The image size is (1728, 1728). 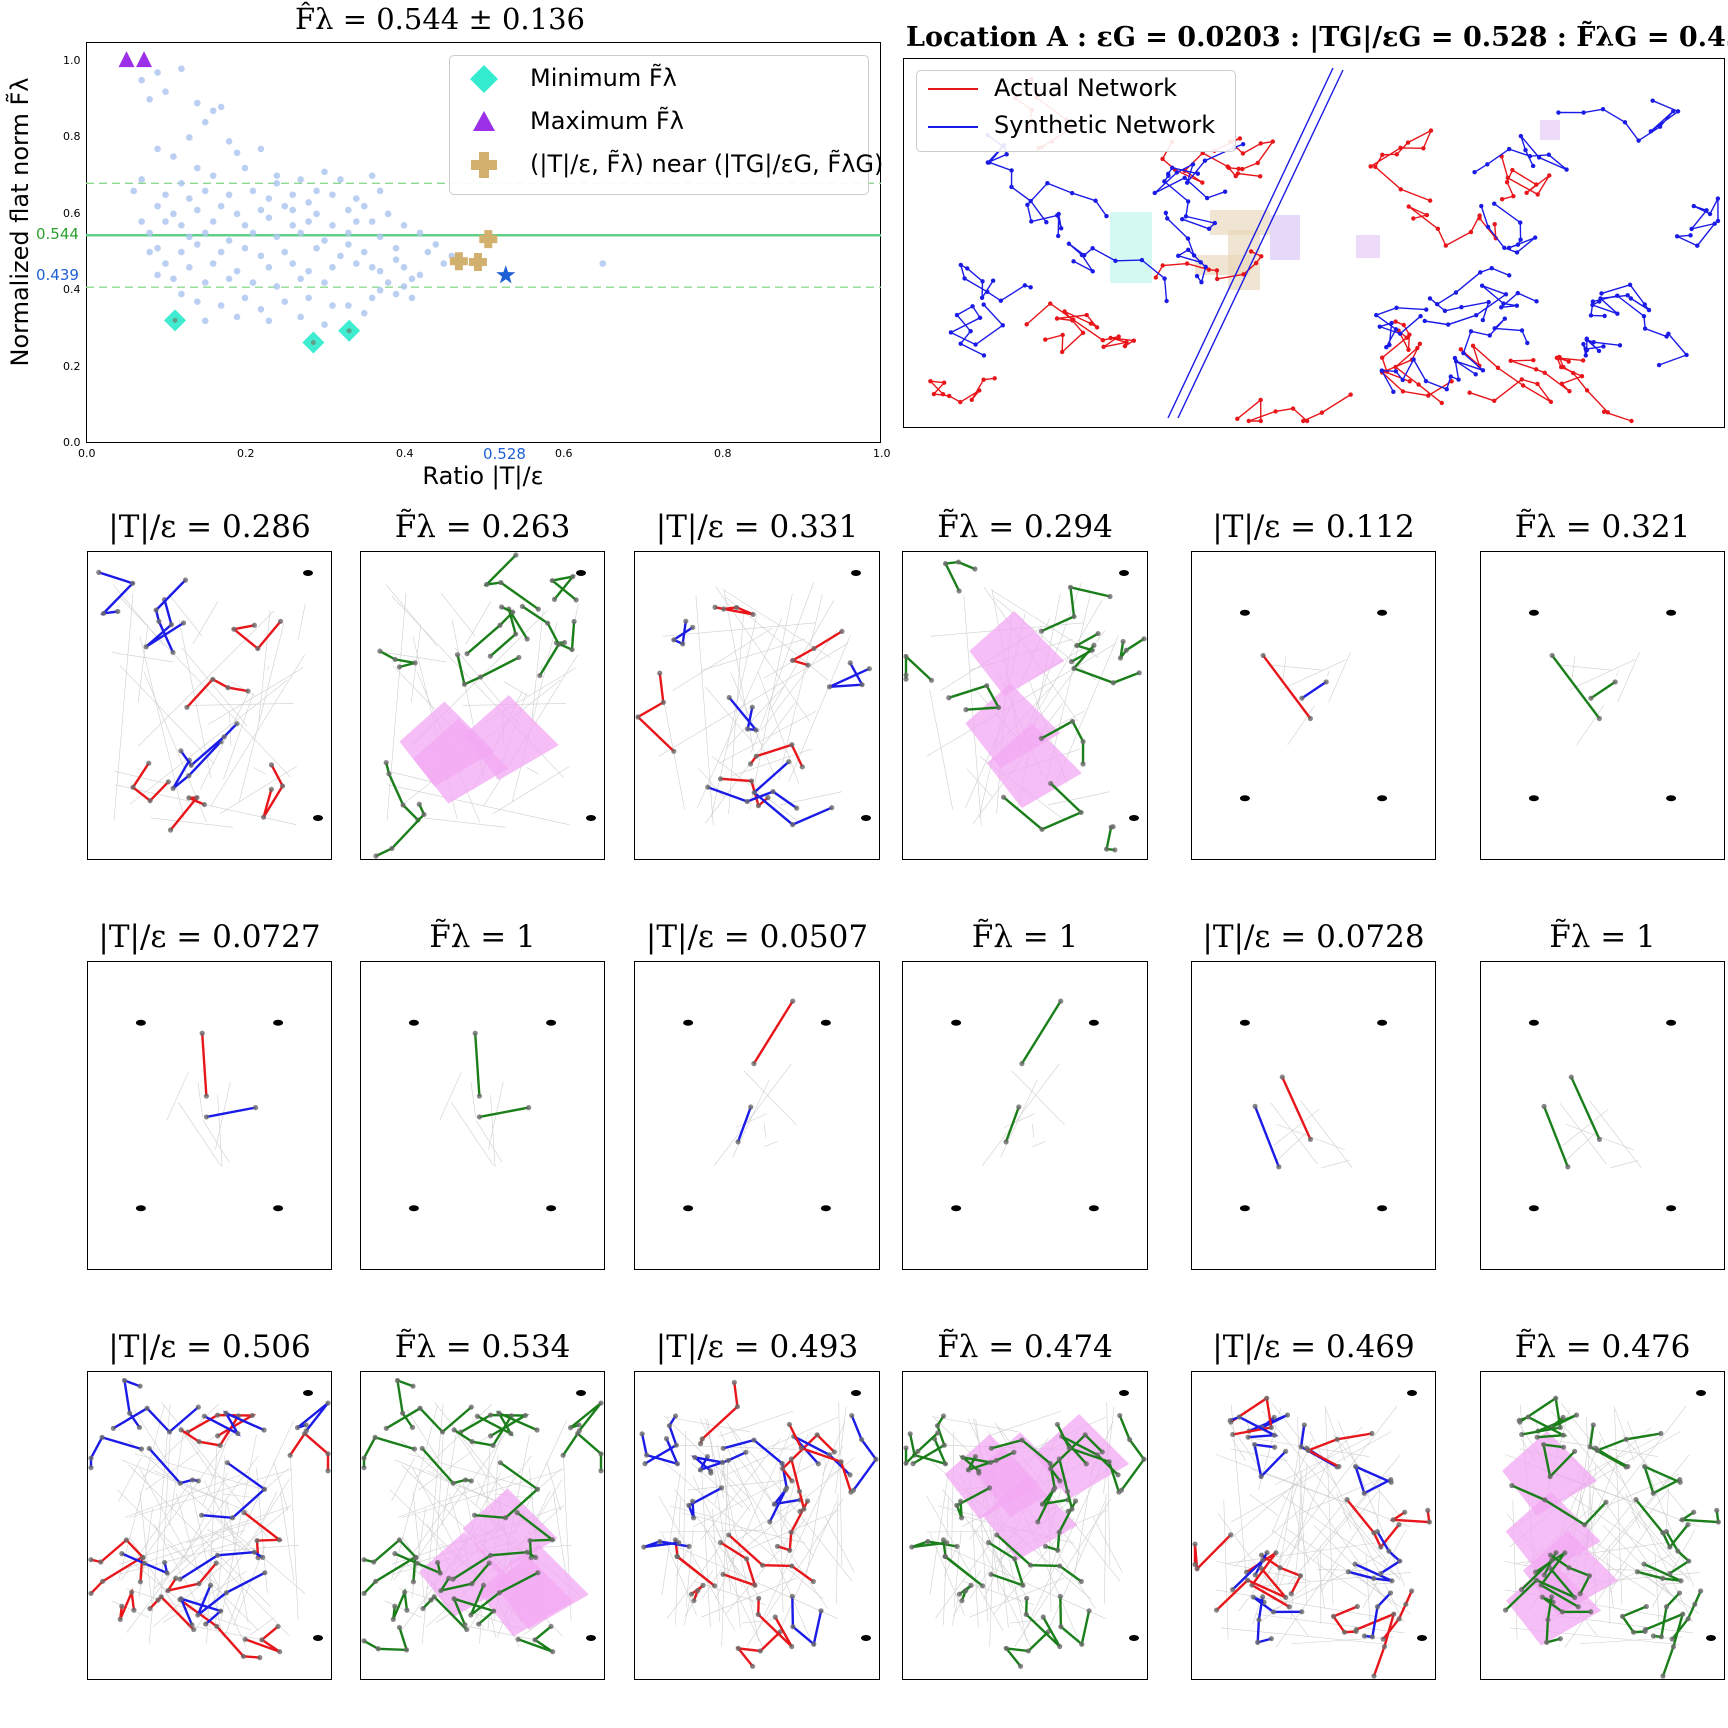 I want to click on network-panel, so click(x=757, y=1115).